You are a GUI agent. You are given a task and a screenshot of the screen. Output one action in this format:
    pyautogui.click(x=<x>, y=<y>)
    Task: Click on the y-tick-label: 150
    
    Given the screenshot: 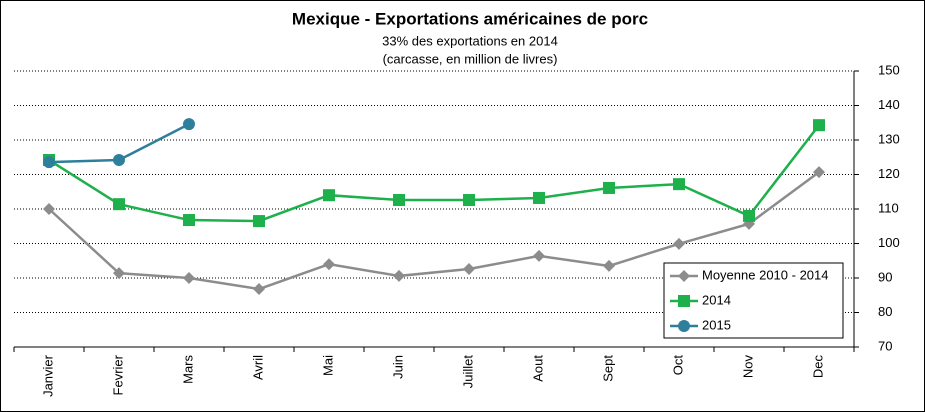 What is the action you would take?
    pyautogui.click(x=889, y=69)
    